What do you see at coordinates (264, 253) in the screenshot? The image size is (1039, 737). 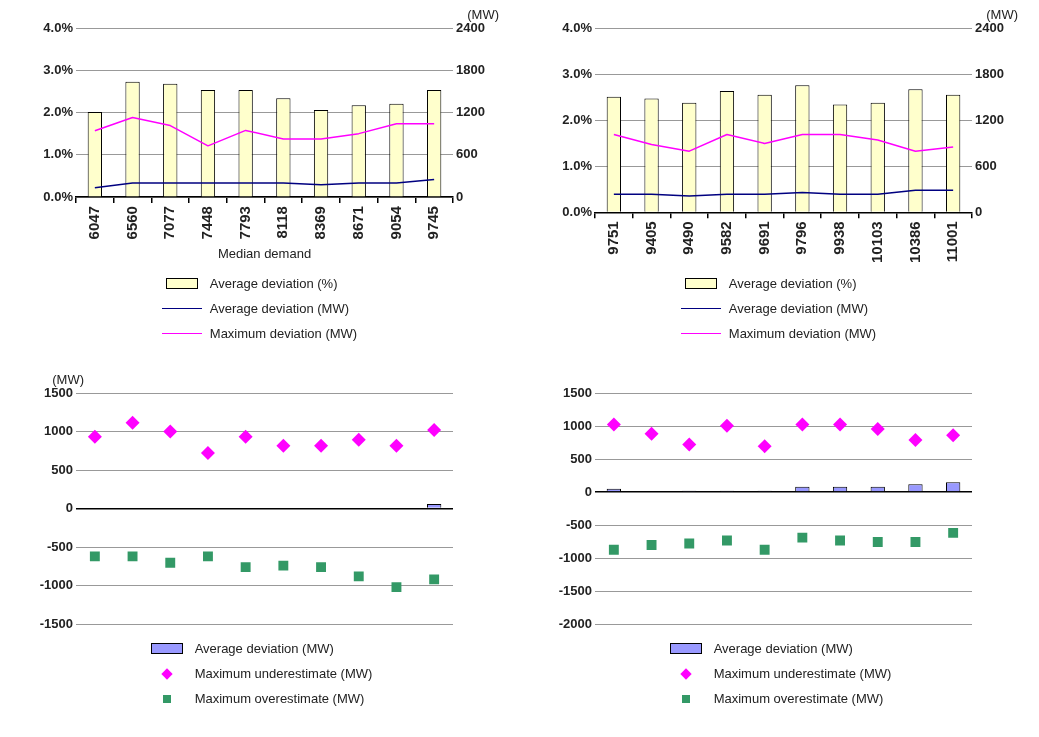 I see `x-axis-title: Median demand` at bounding box center [264, 253].